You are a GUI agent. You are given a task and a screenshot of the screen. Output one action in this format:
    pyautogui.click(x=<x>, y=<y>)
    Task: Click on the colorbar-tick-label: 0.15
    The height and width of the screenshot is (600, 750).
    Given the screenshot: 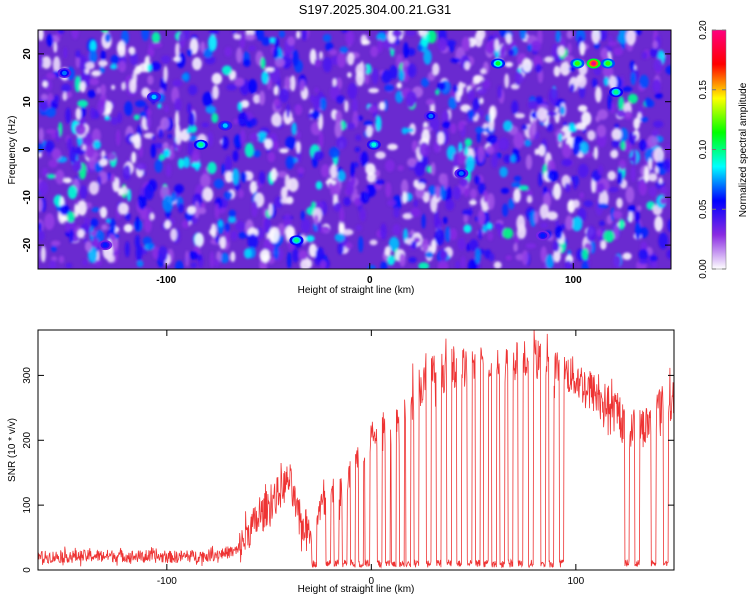 What is the action you would take?
    pyautogui.click(x=703, y=90)
    